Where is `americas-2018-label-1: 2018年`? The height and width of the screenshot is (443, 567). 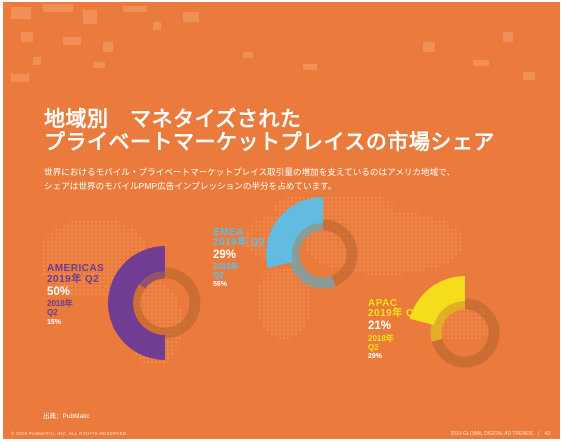 americas-2018-label-1: 2018年 is located at coordinates (60, 303).